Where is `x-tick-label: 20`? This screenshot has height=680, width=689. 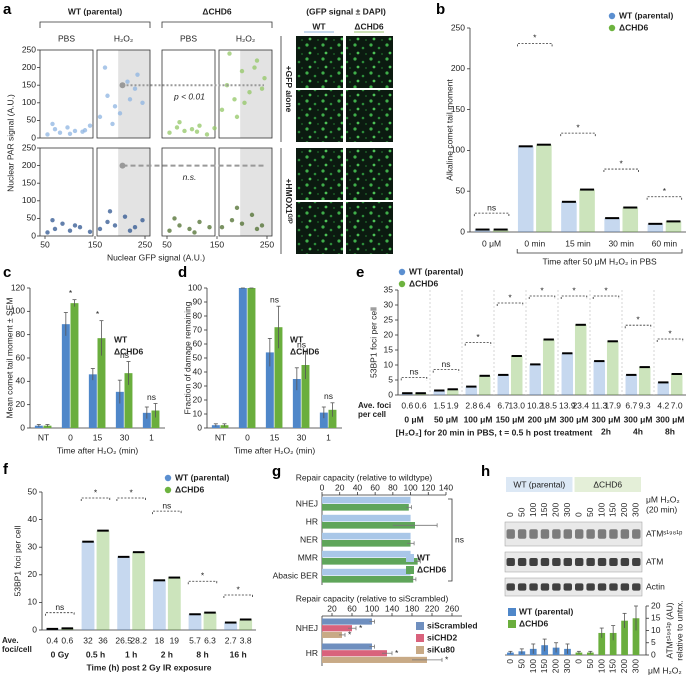 x-tick-label: 20 is located at coordinates (332, 608).